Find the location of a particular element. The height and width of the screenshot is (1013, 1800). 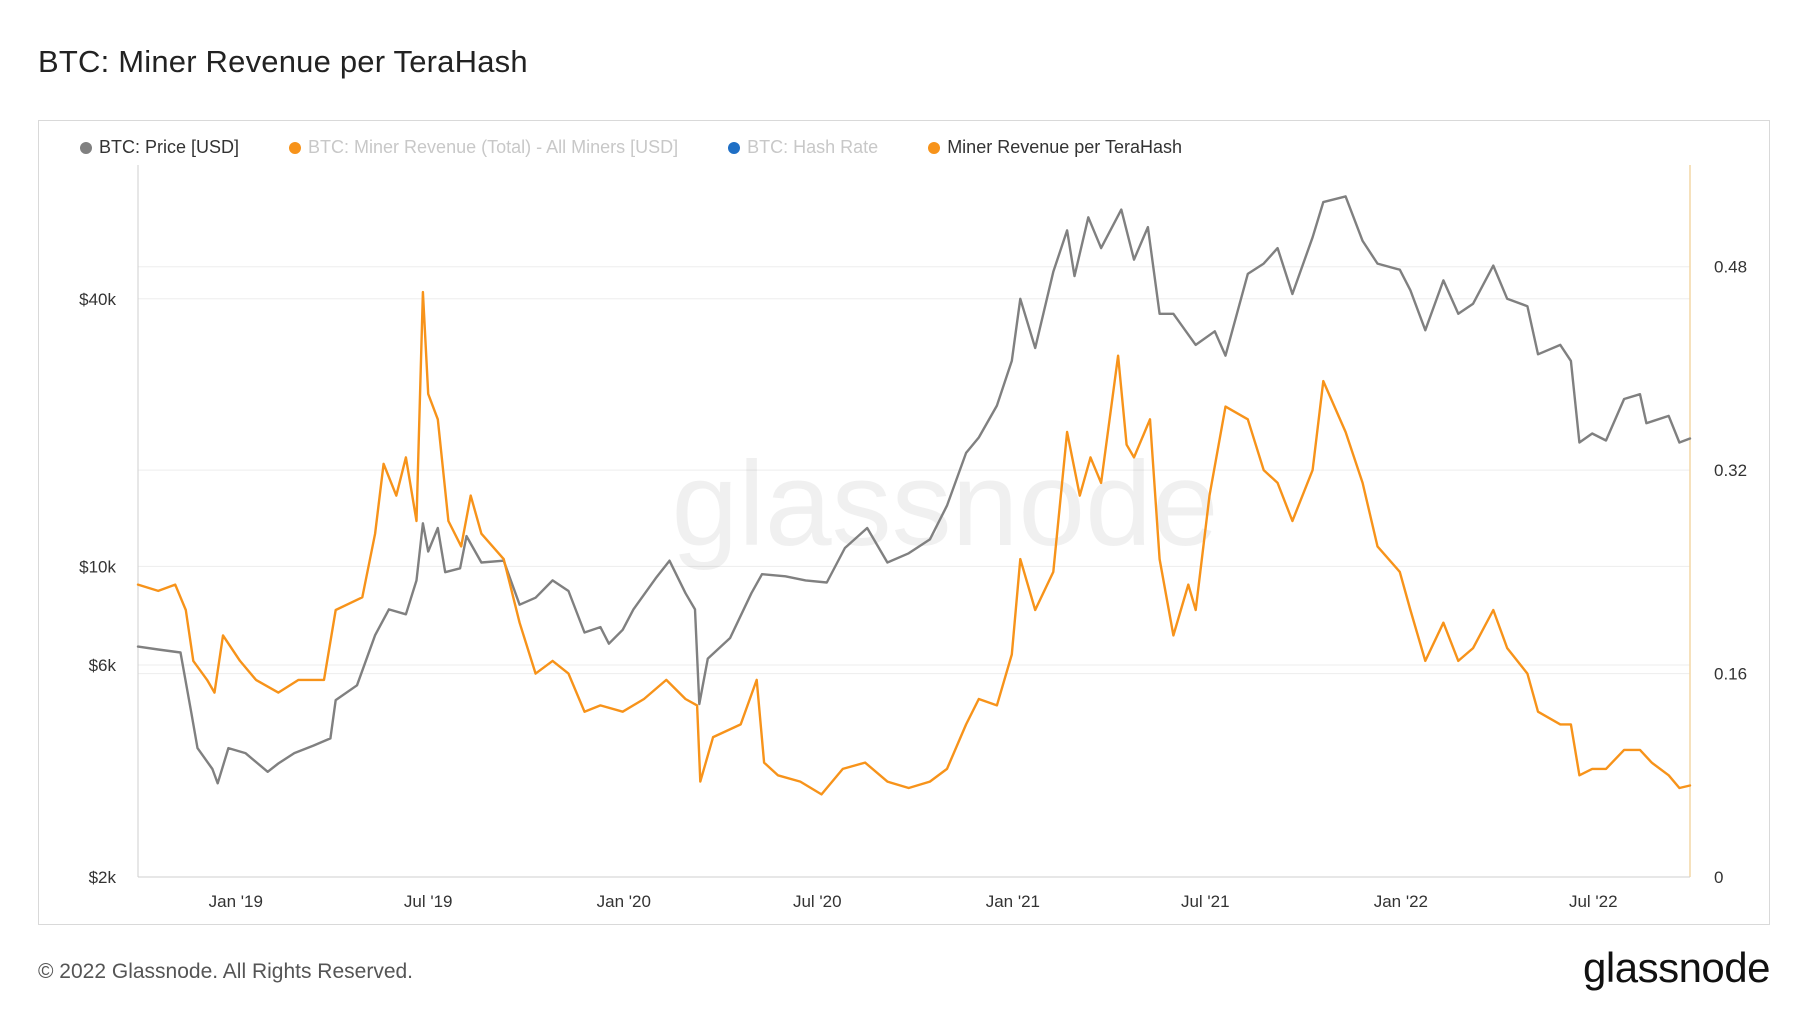

copyright: © 2022 Glassnode. All Rights Reserved. is located at coordinates (226, 971).